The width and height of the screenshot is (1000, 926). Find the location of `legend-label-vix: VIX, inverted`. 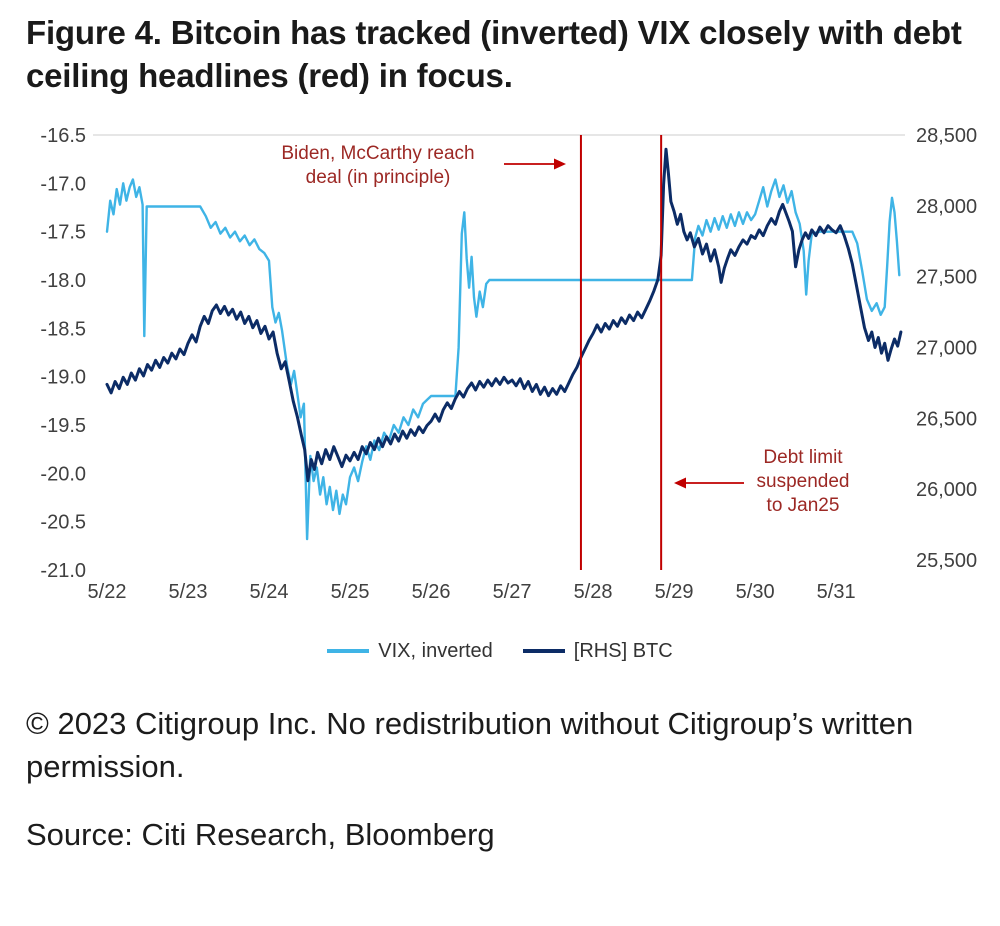

legend-label-vix: VIX, inverted is located at coordinates (435, 650).